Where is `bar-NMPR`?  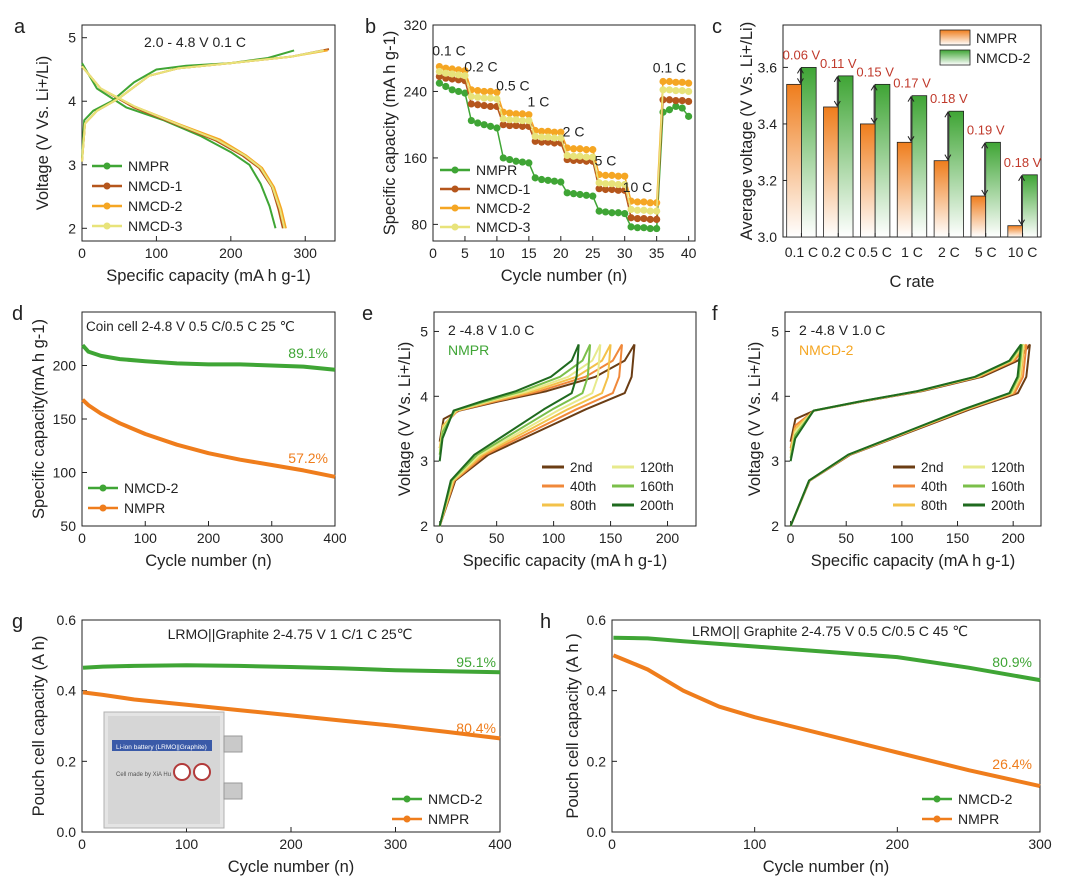
bar-NMPR is located at coordinates (794, 160).